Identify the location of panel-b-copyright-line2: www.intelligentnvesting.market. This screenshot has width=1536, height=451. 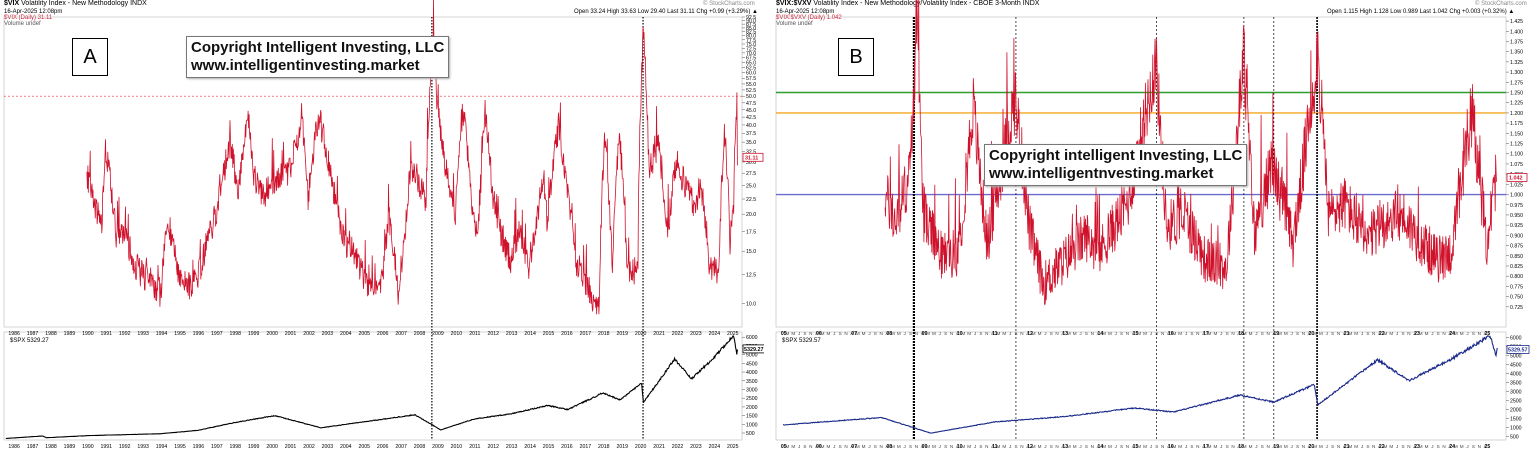
(1101, 173).